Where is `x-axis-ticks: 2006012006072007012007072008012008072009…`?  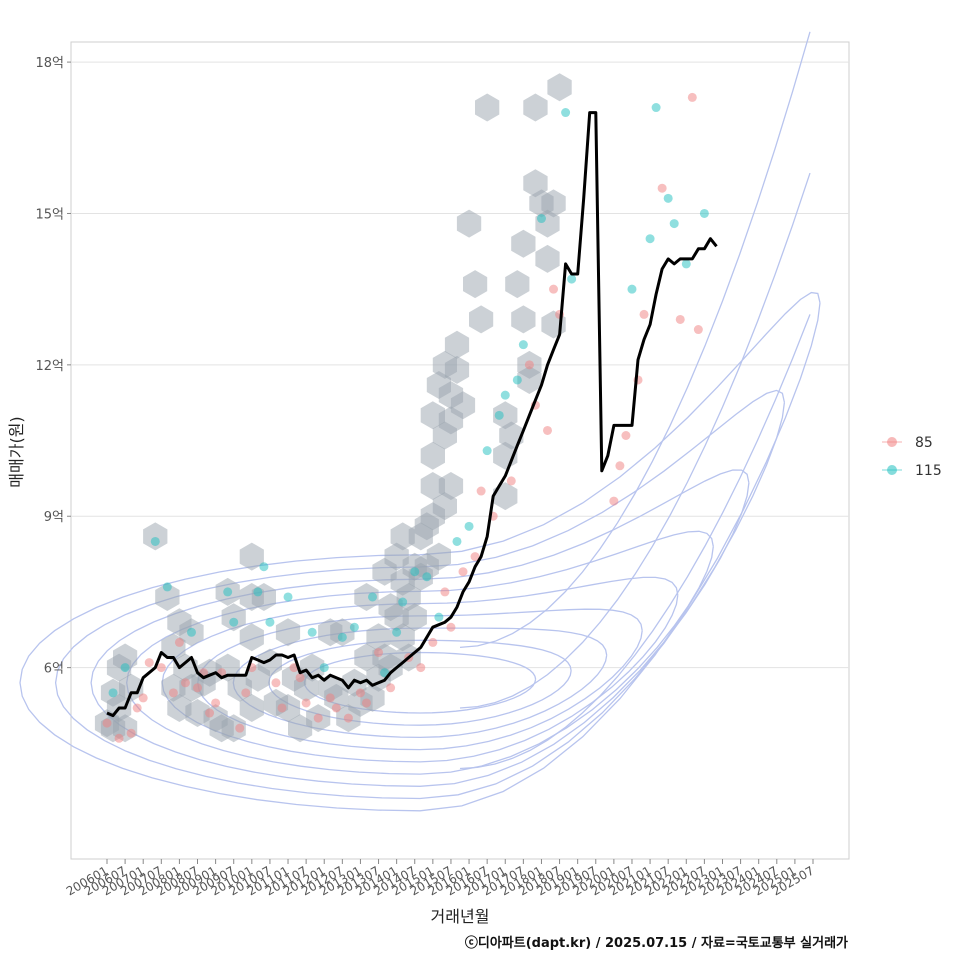
x-axis-ticks: 2006012006072007012007072008012008072009… is located at coordinates (440, 879).